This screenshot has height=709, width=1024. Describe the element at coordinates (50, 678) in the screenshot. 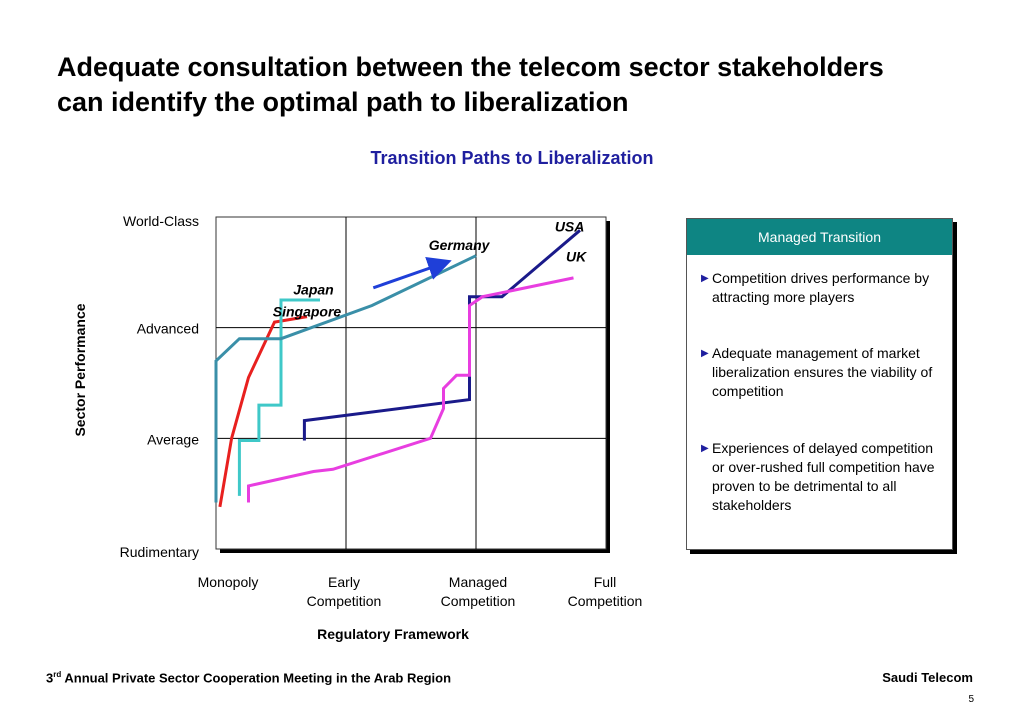

I see `footer-ordinal: 3` at that location.